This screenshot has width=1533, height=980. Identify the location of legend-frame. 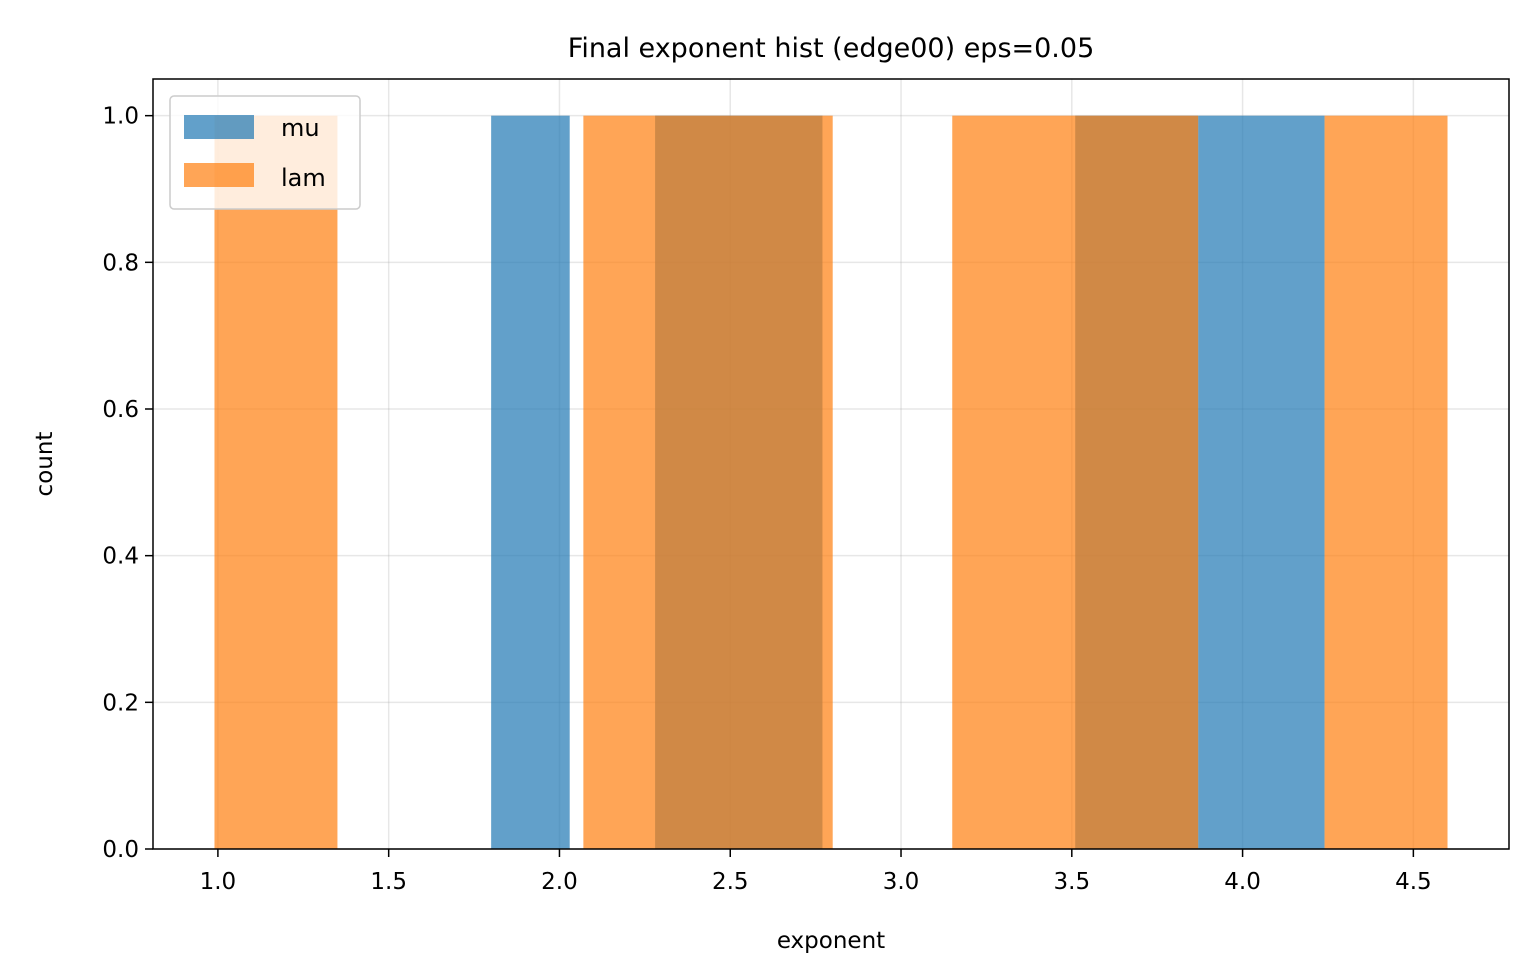
(265, 152).